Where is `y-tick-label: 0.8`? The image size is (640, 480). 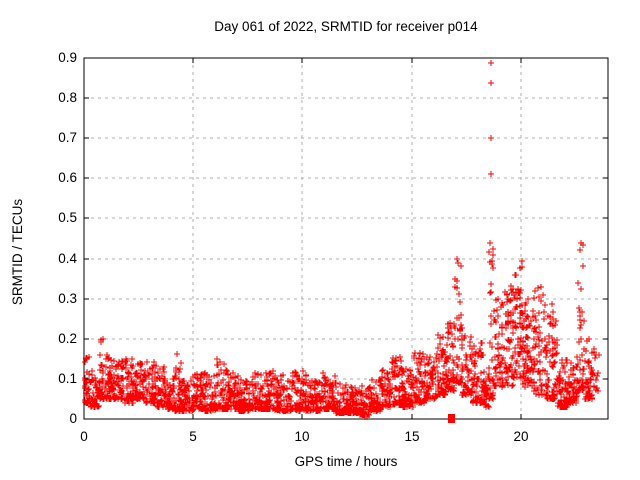
y-tick-label: 0.8 is located at coordinates (67, 97).